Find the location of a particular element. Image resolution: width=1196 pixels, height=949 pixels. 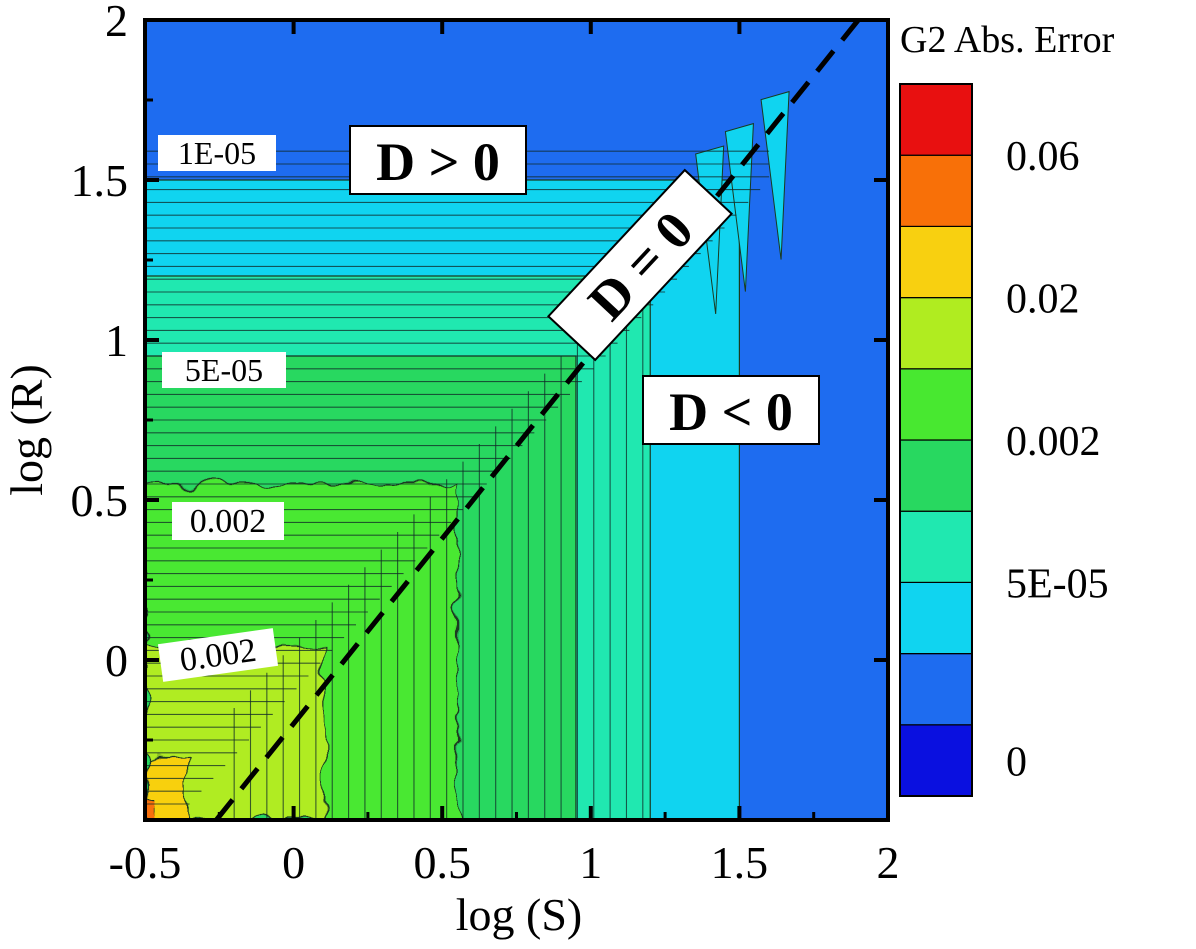

x-tick-label: 2 is located at coordinates (888, 862).